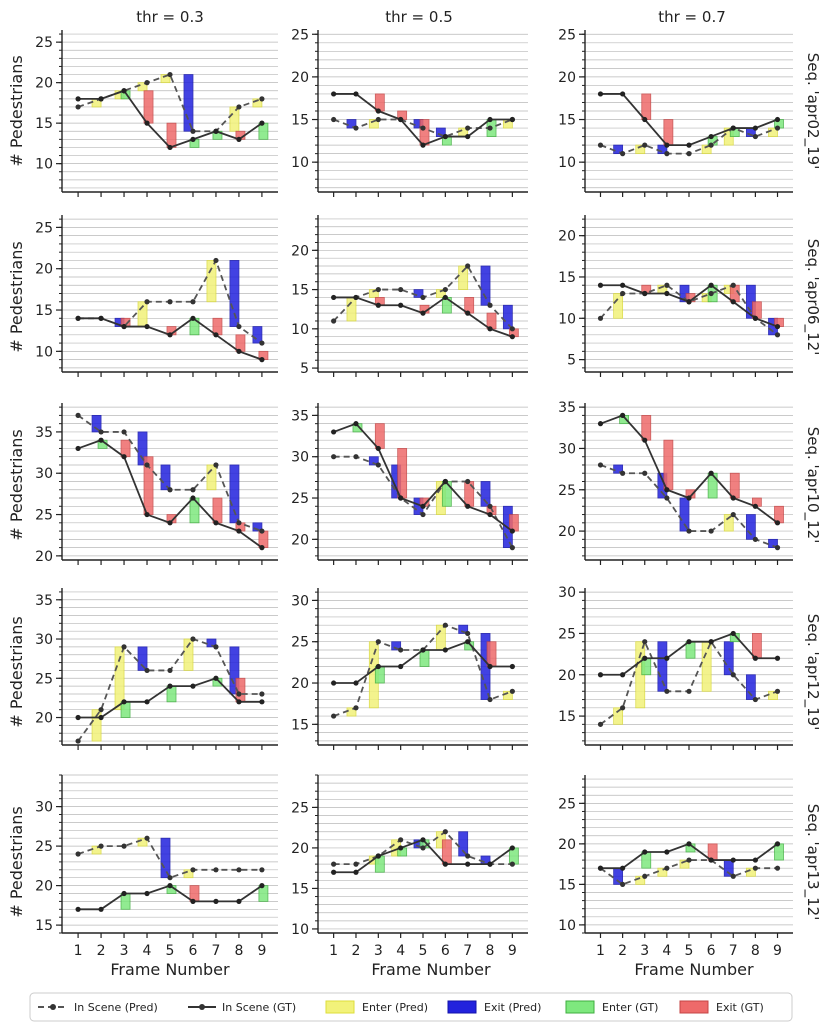 This screenshot has width=830, height=1027. Describe the element at coordinates (431, 969) in the screenshot. I see `x-axis-label-col-2: Frame Number` at that location.